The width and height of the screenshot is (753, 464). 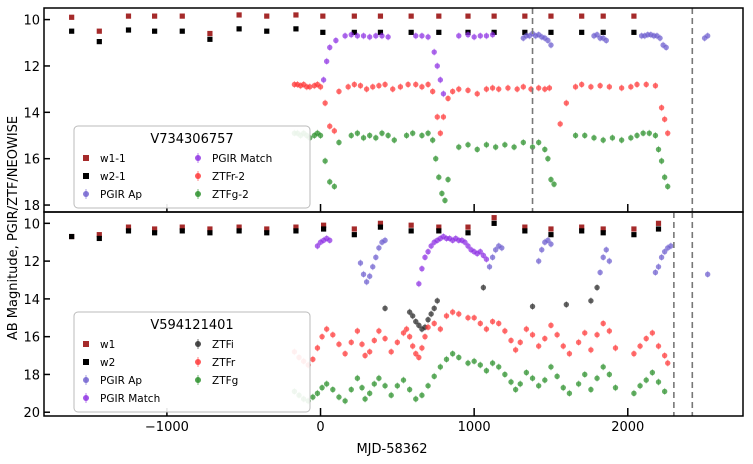 I want to click on legend-label: PGIR Match, so click(x=130, y=399).